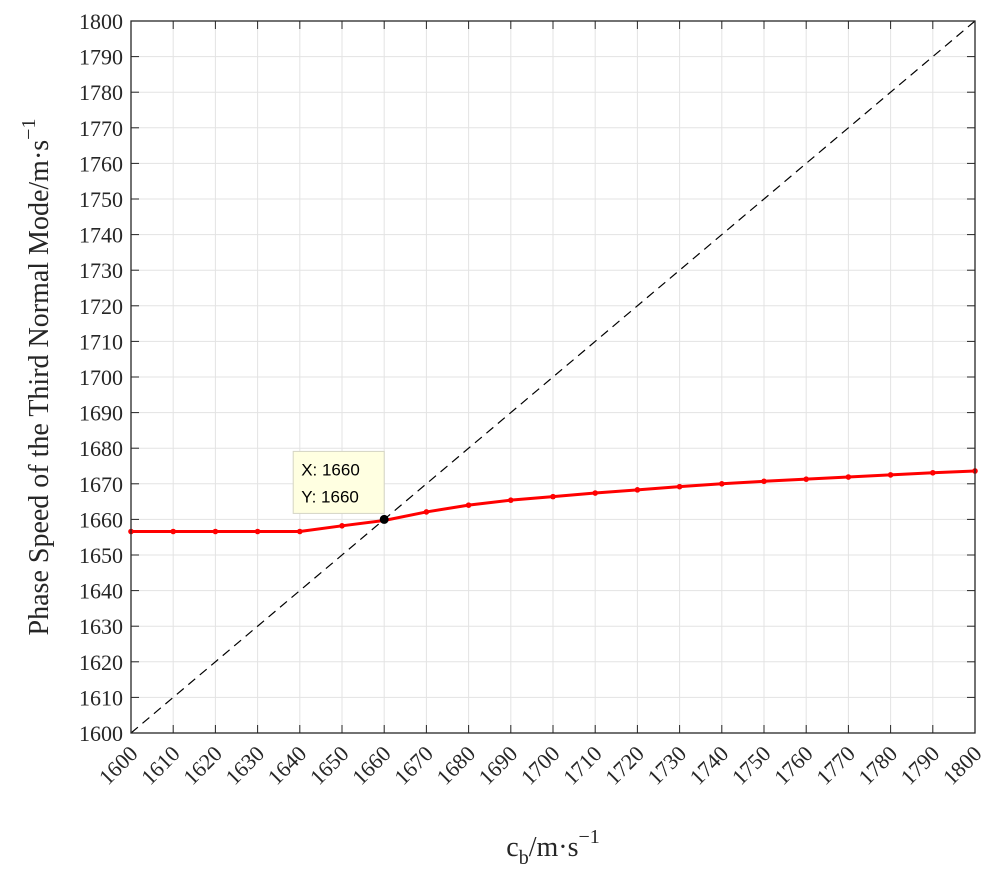 This screenshot has height=882, width=1002. I want to click on x-tick-label: 1770, so click(835, 765).